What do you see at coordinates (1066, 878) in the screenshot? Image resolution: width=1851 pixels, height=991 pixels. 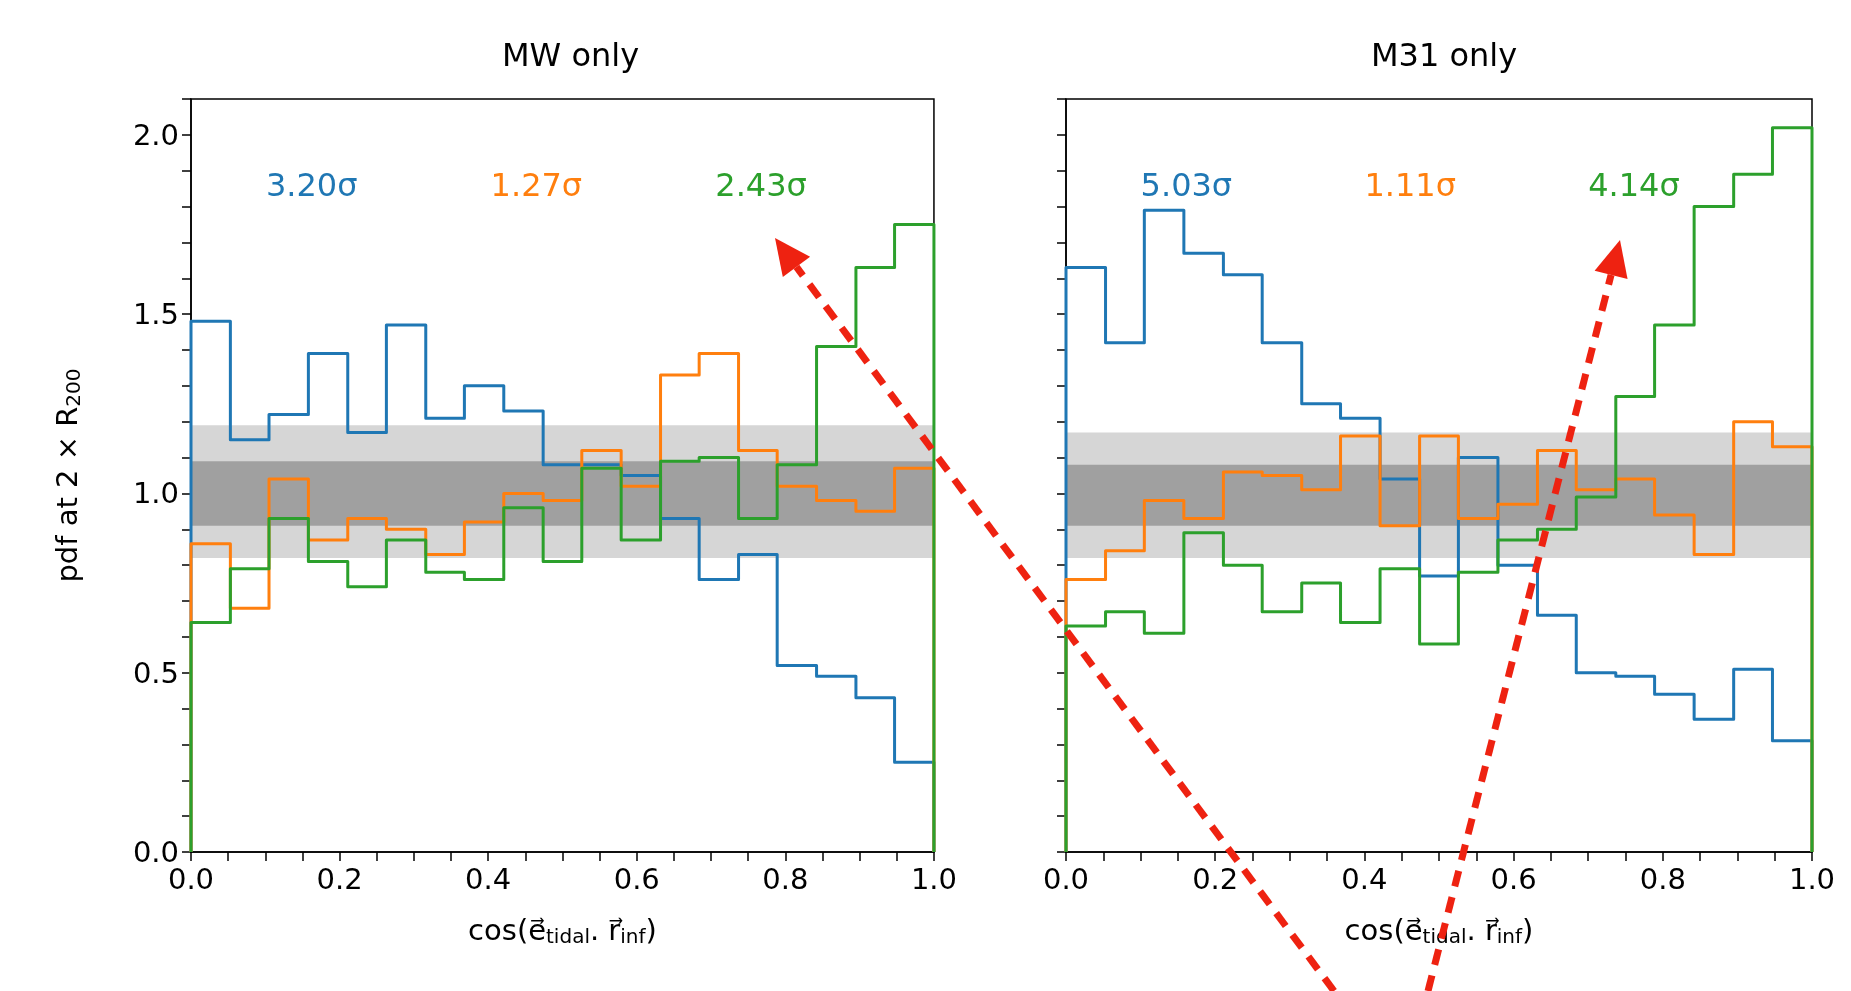 I see `x-tick-label: 0.0` at bounding box center [1066, 878].